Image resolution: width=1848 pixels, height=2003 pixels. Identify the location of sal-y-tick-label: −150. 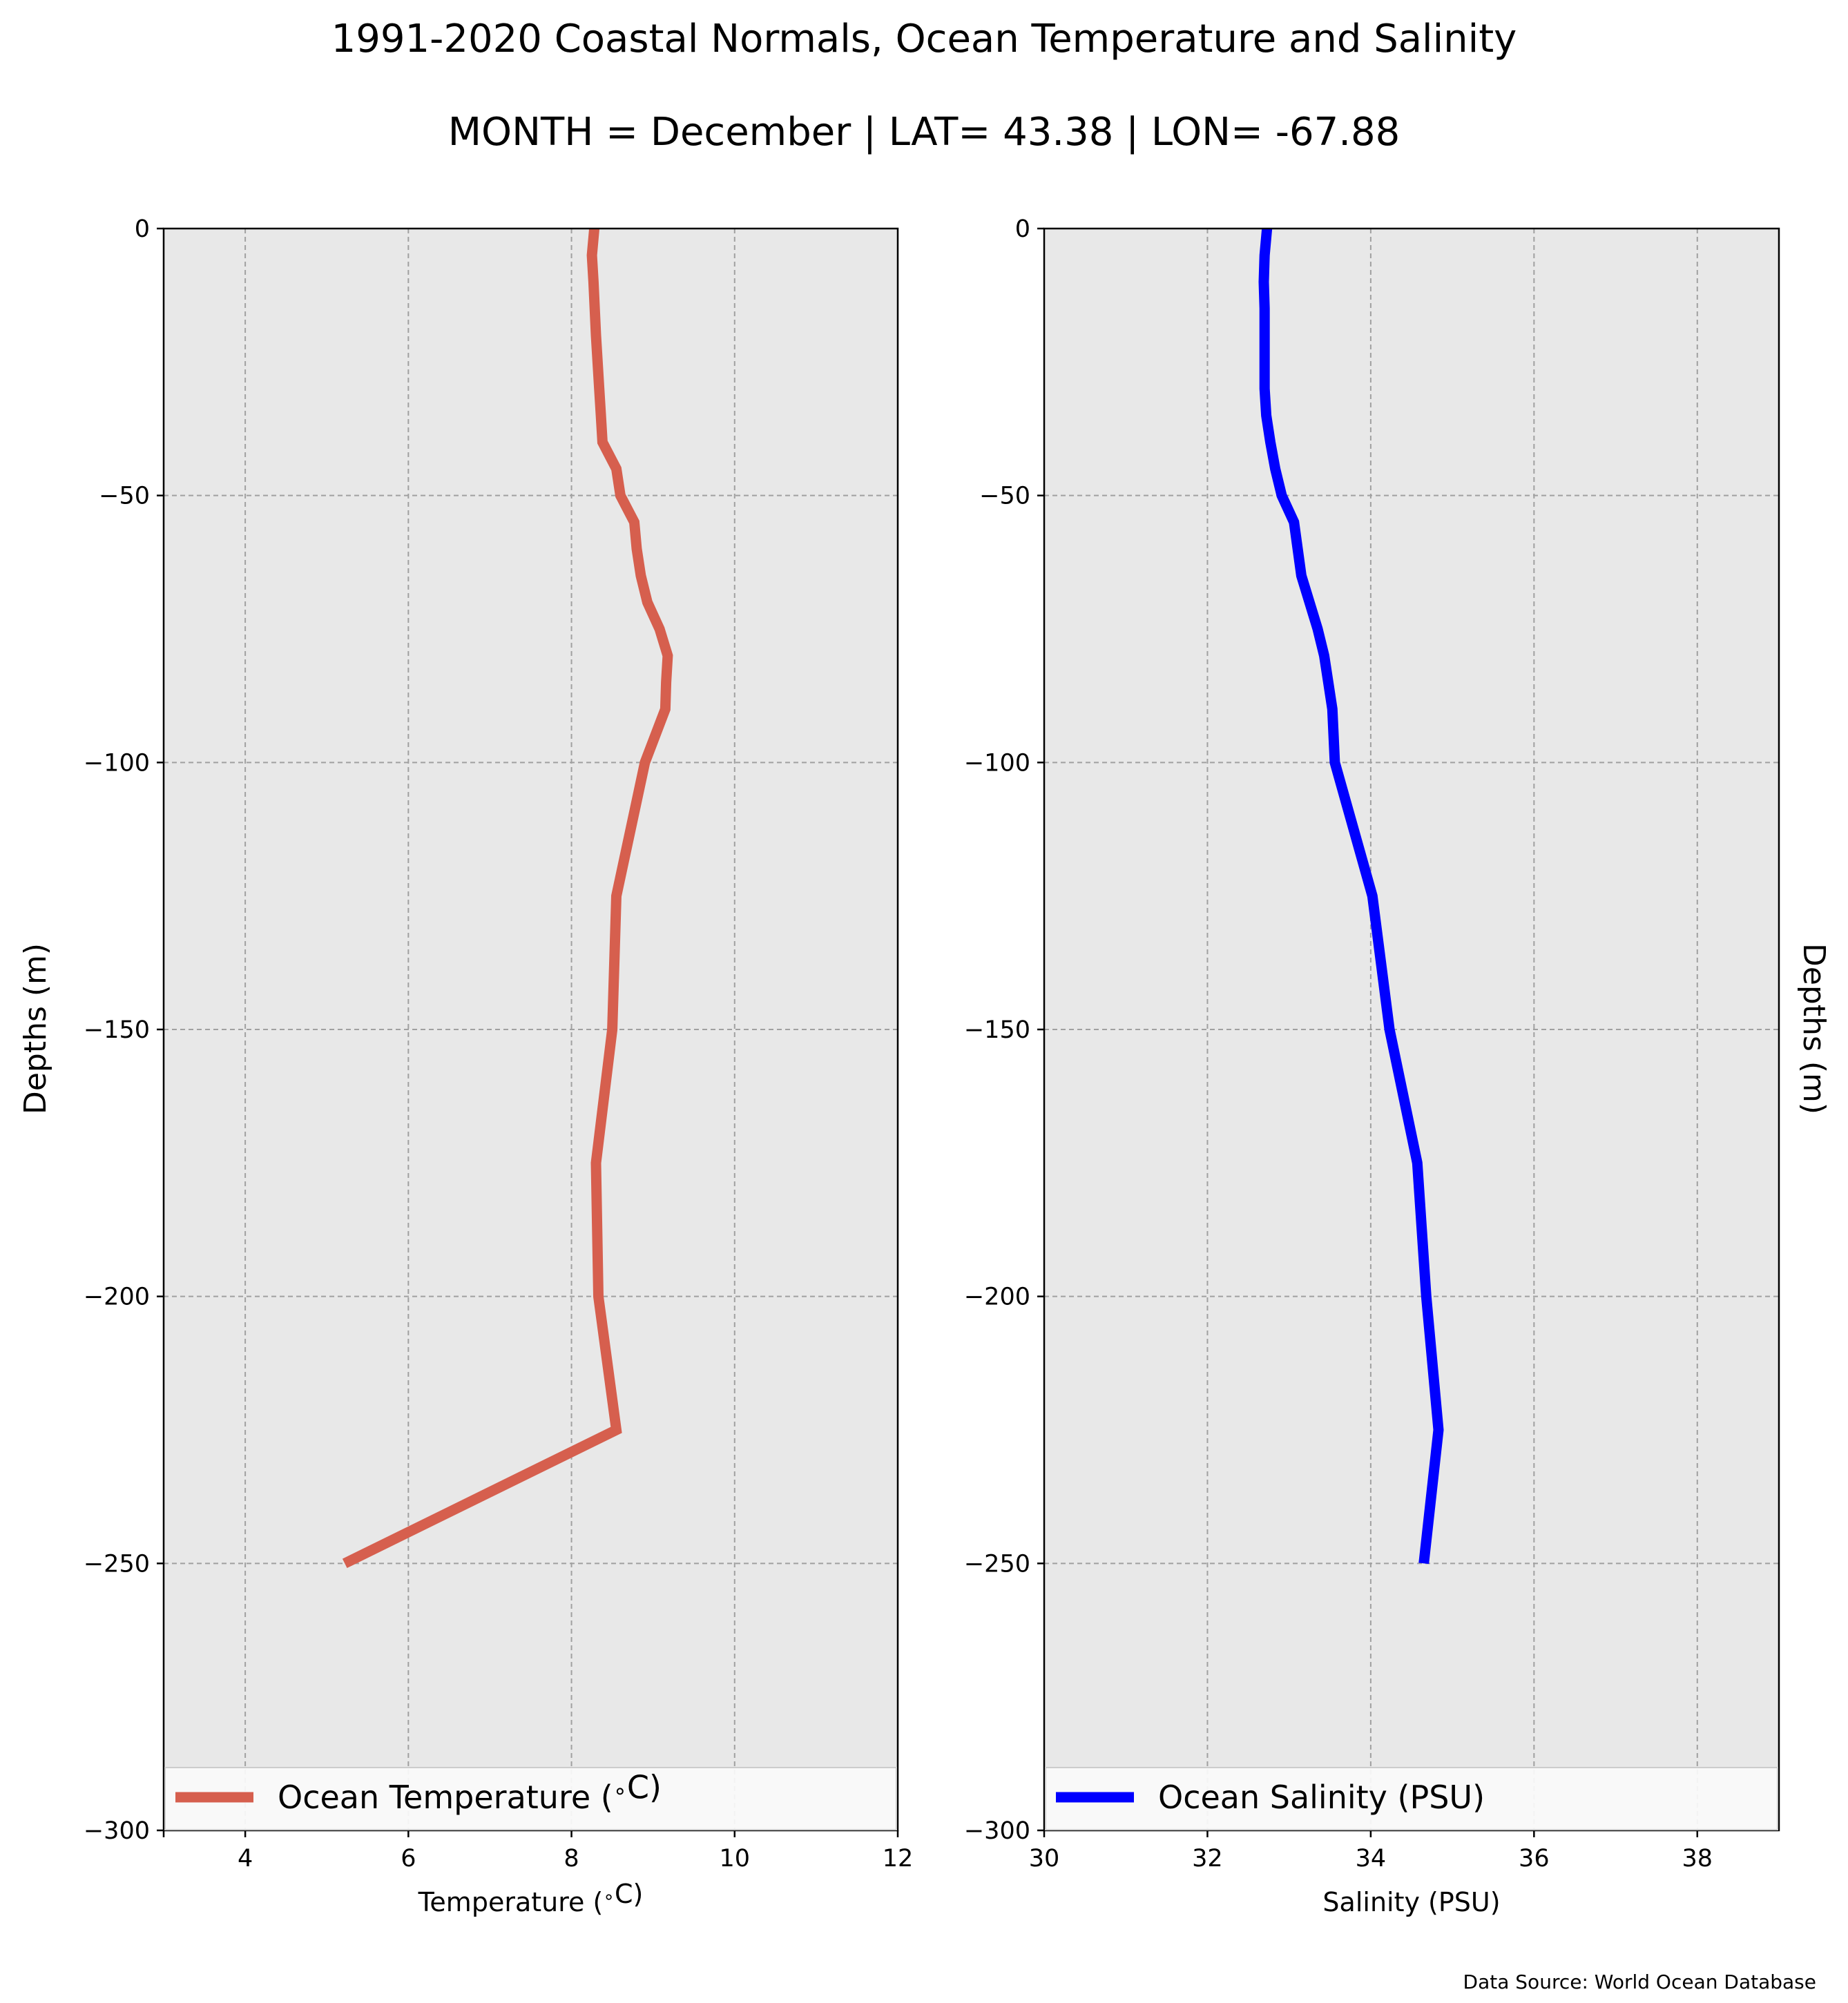
(997, 1030).